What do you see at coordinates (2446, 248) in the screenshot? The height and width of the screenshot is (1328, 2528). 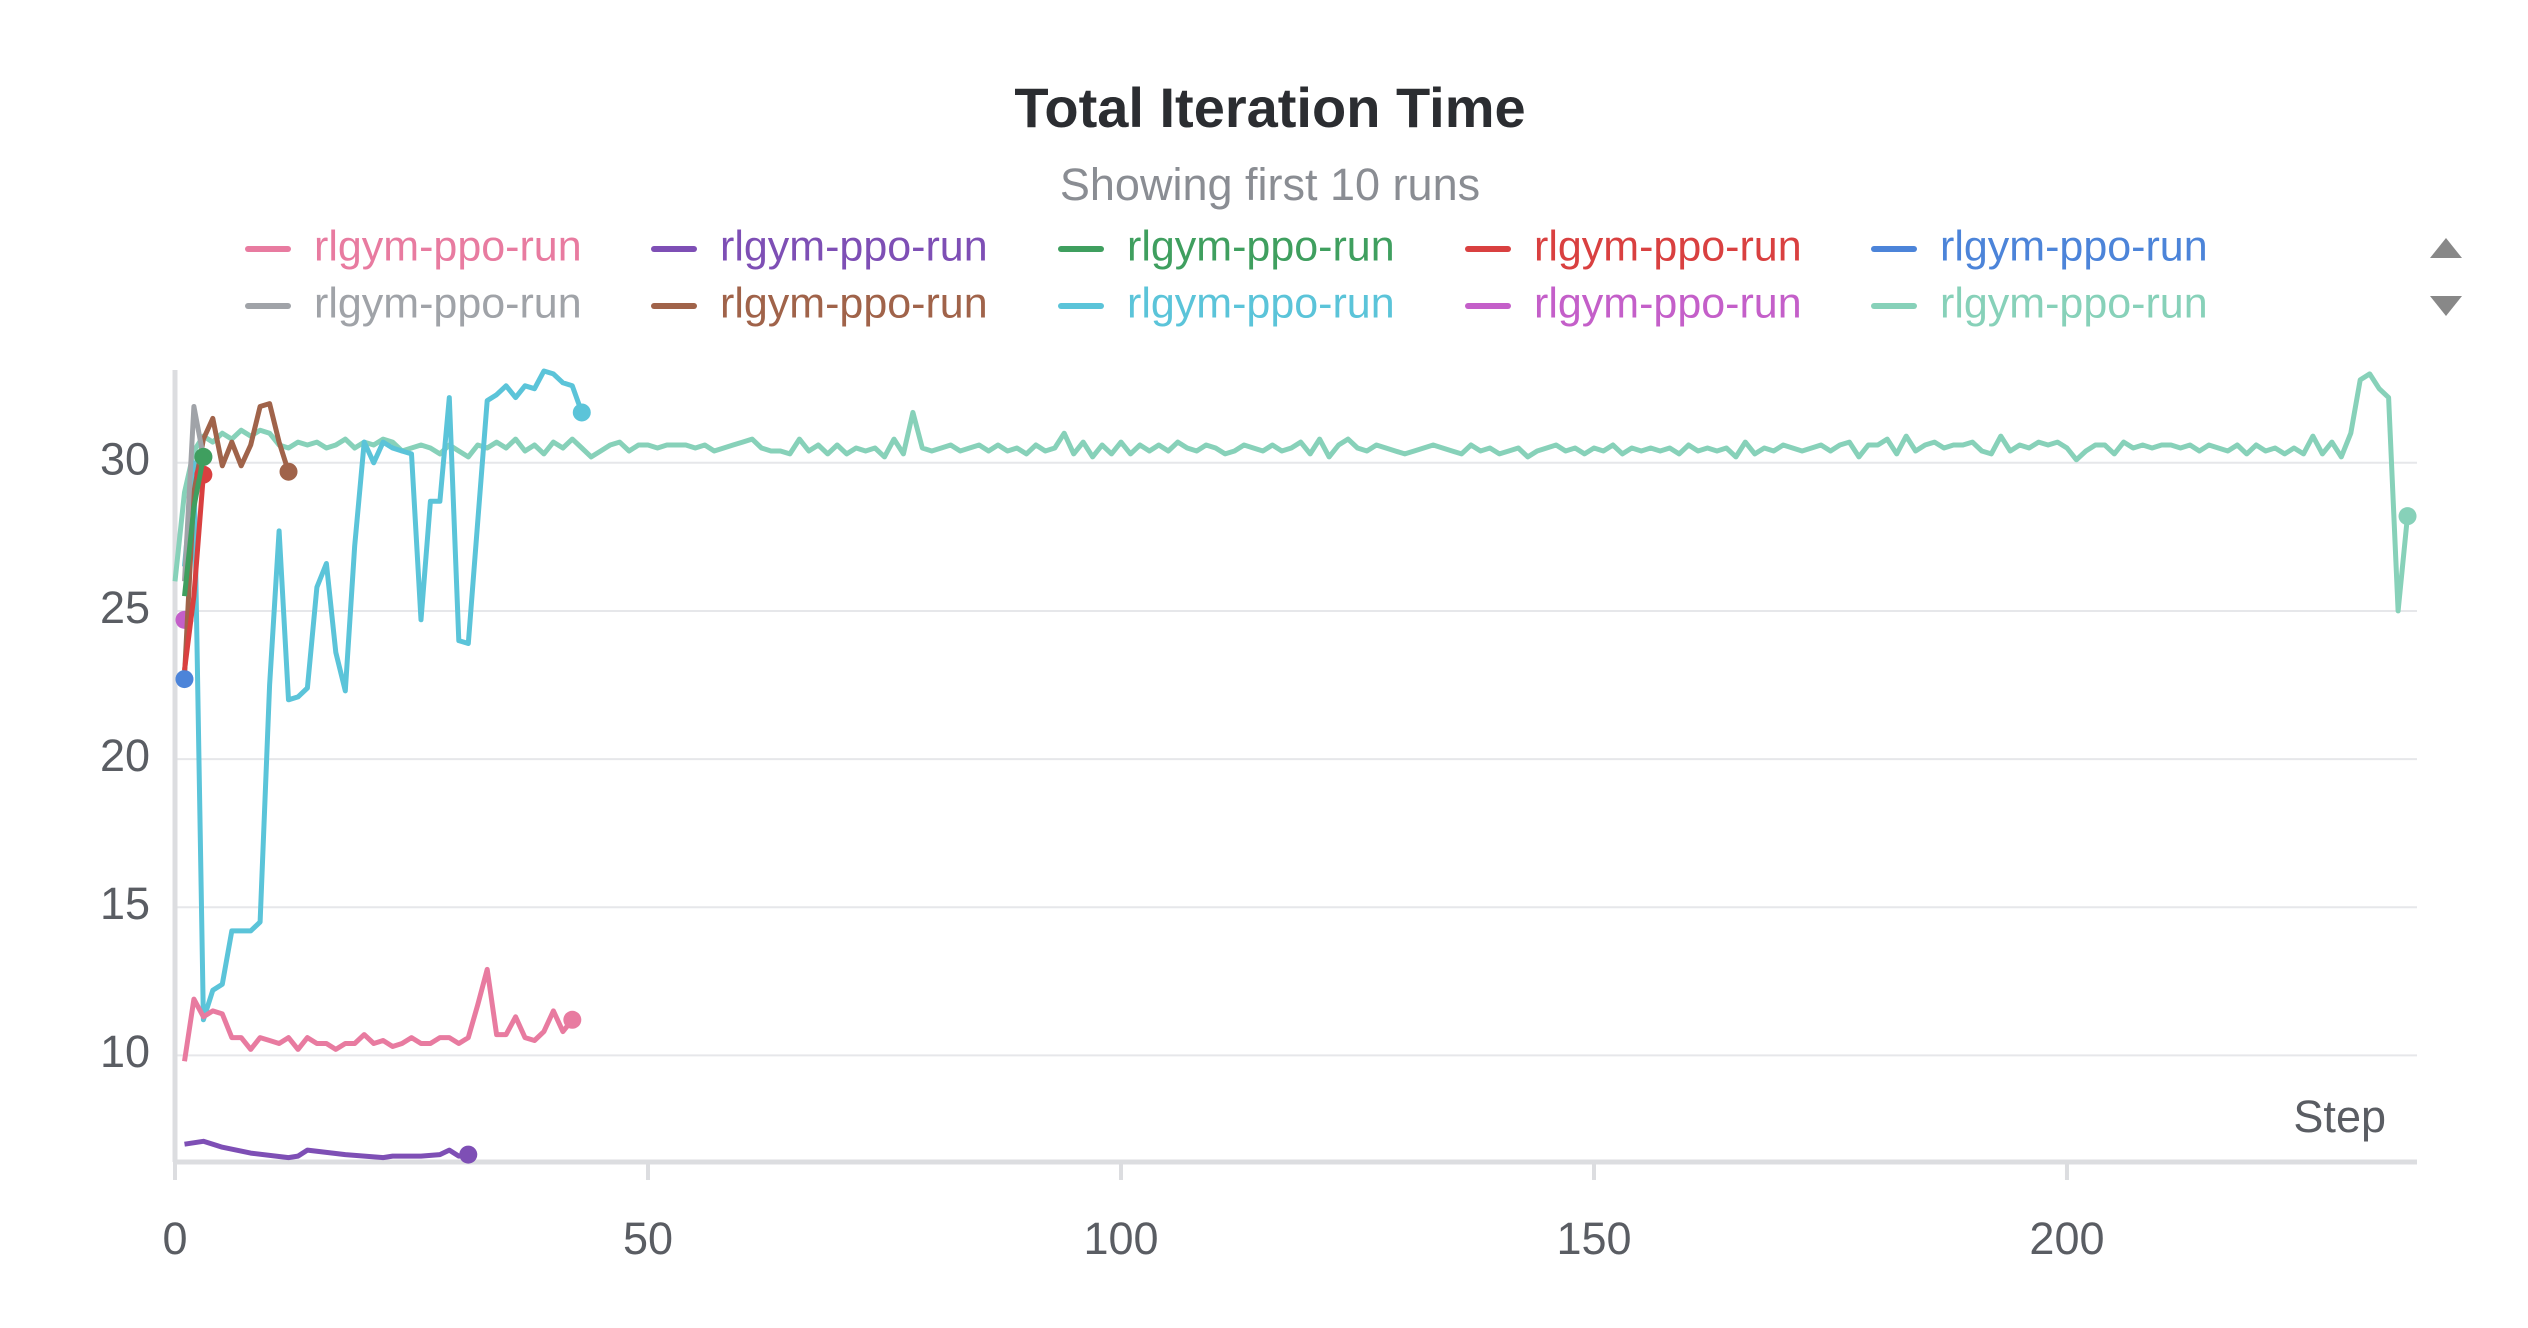 I see `legend-scroll-up` at bounding box center [2446, 248].